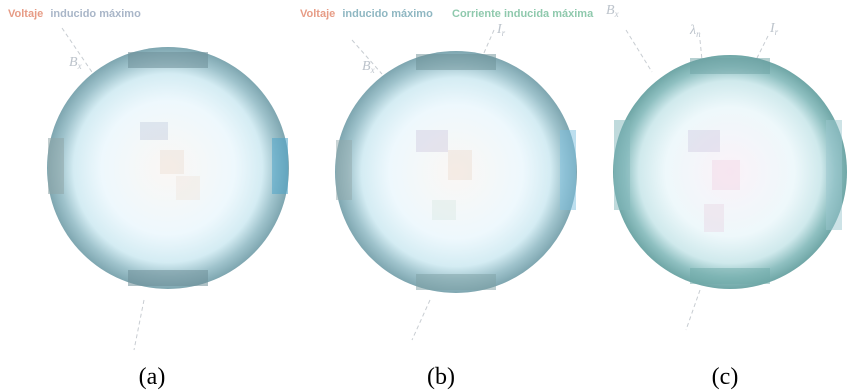 This screenshot has height=392, width=849. Describe the element at coordinates (695, 31) in the screenshot. I see `lambda-label: λn` at that location.